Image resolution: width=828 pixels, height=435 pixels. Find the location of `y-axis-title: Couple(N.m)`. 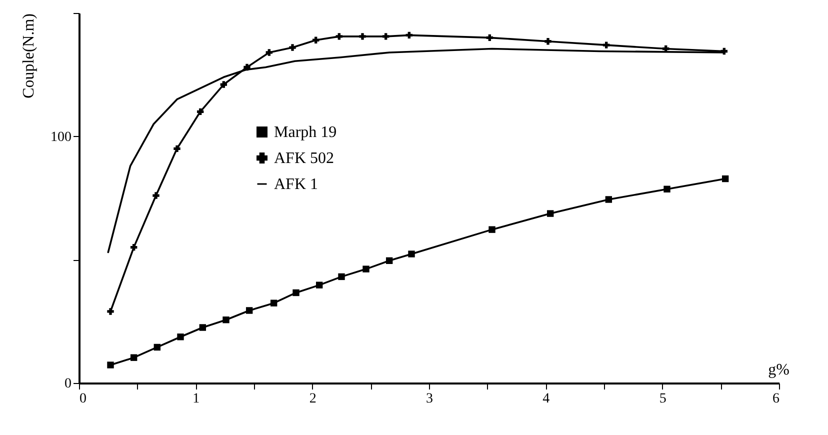

y-axis-title: Couple(N.m) is located at coordinates (29, 56).